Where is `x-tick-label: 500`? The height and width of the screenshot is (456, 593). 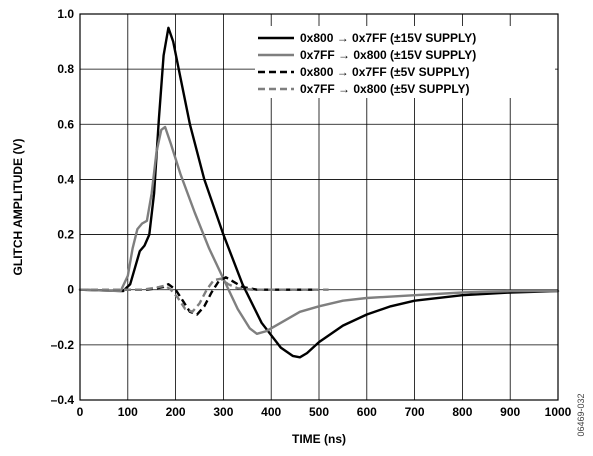 x-tick-label: 500 is located at coordinates (319, 412).